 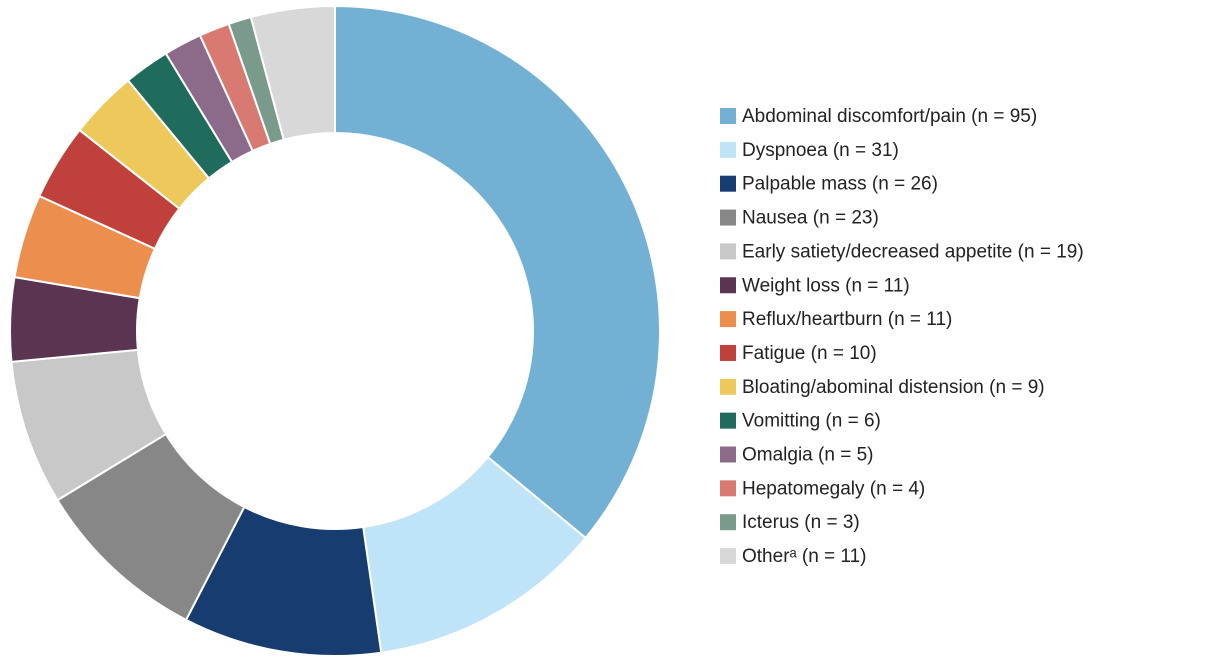 What do you see at coordinates (893, 387) in the screenshot?
I see `legend-label: Bloating/abominal distension (n = 9)` at bounding box center [893, 387].